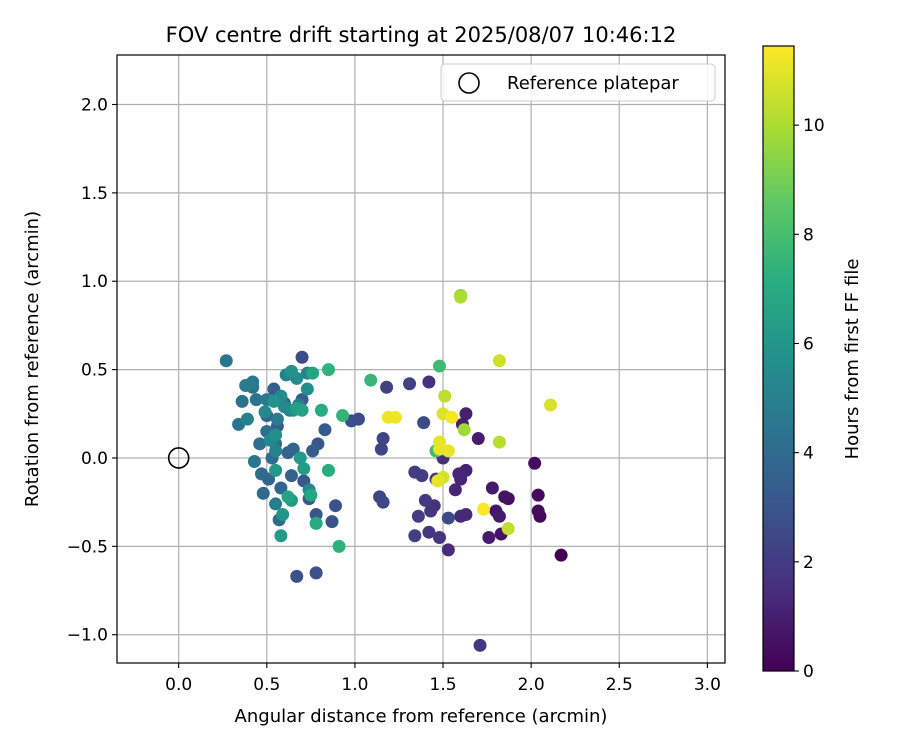  Describe the element at coordinates (421, 716) in the screenshot. I see `x-axis-label: Angular distance from reference (arcmin)` at that location.